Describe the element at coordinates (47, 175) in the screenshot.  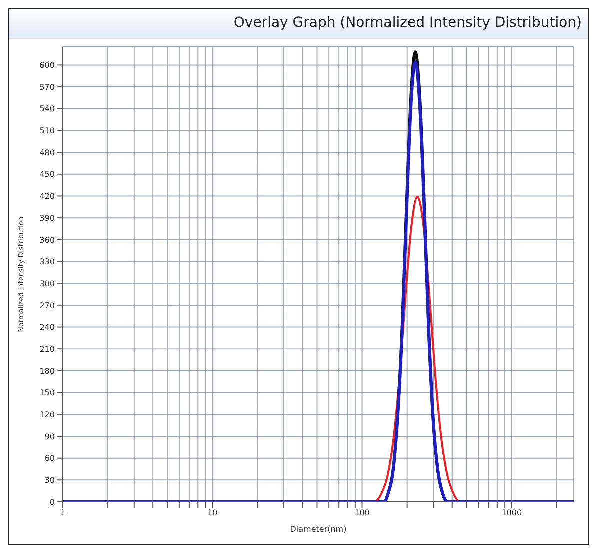
I see `y-tick-label: 450` at that location.